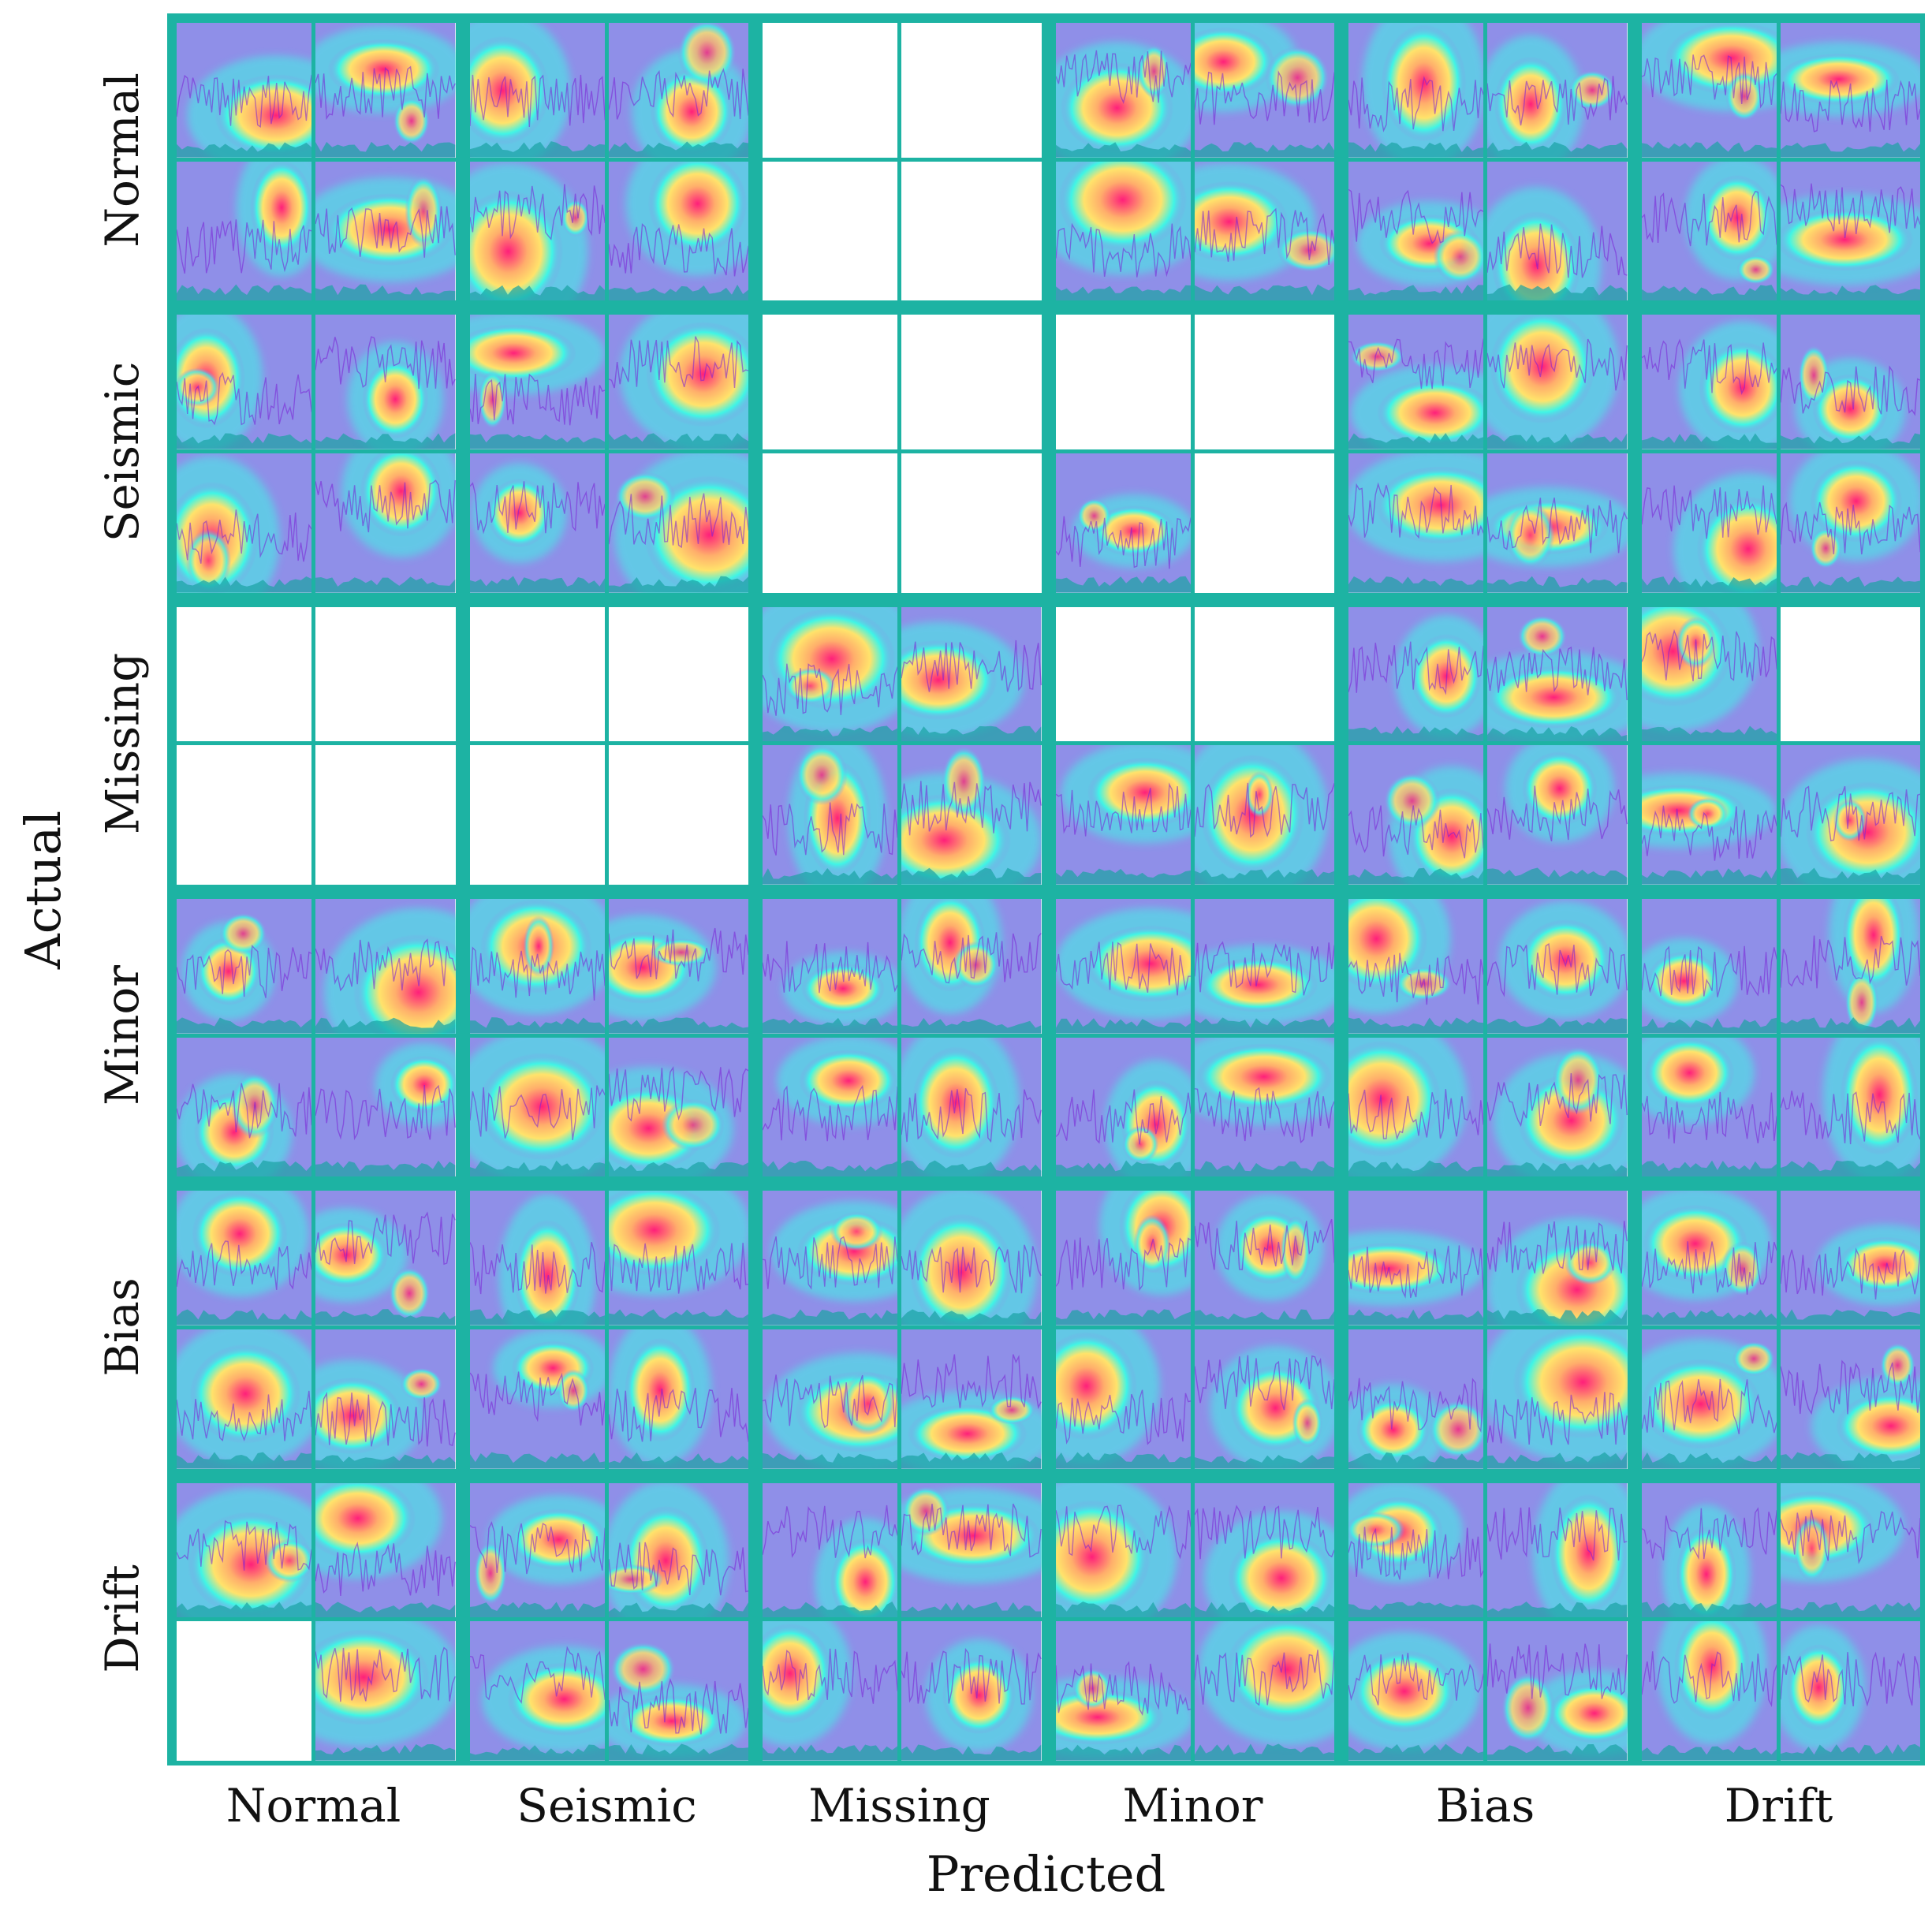  I want to click on col-label-missing: Missing, so click(899, 1806).